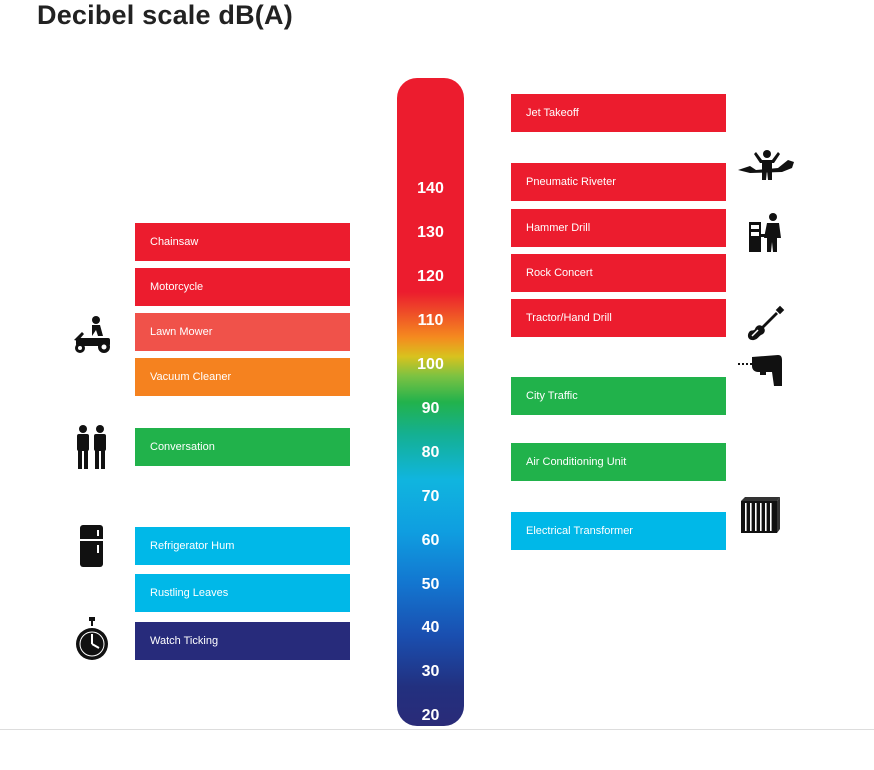  I want to click on sound-source-box: Jet Takeoff, so click(618, 113).